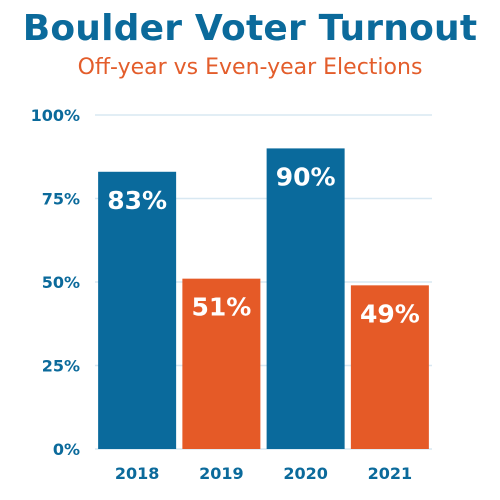  I want to click on x-tick-label: 2018, so click(137, 473).